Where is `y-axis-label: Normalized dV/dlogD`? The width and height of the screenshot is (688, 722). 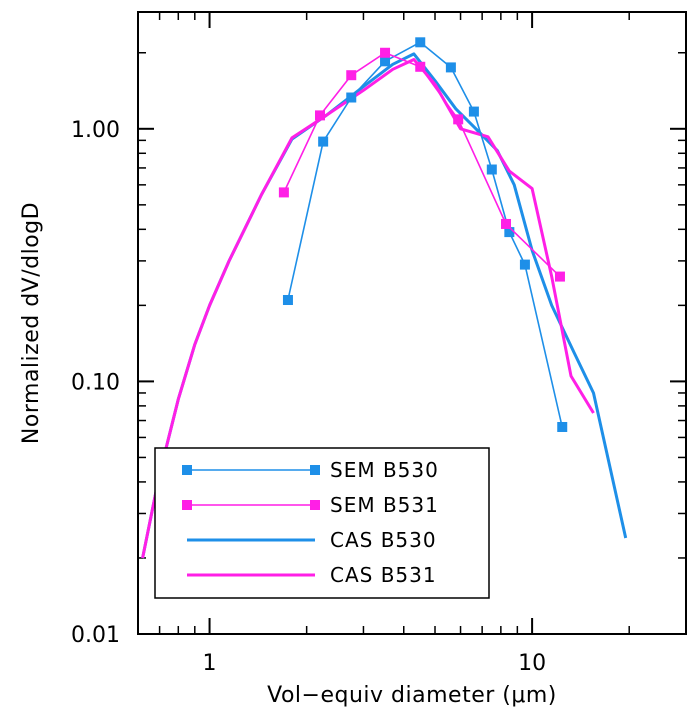 y-axis-label: Normalized dV/dlogD is located at coordinates (31, 323).